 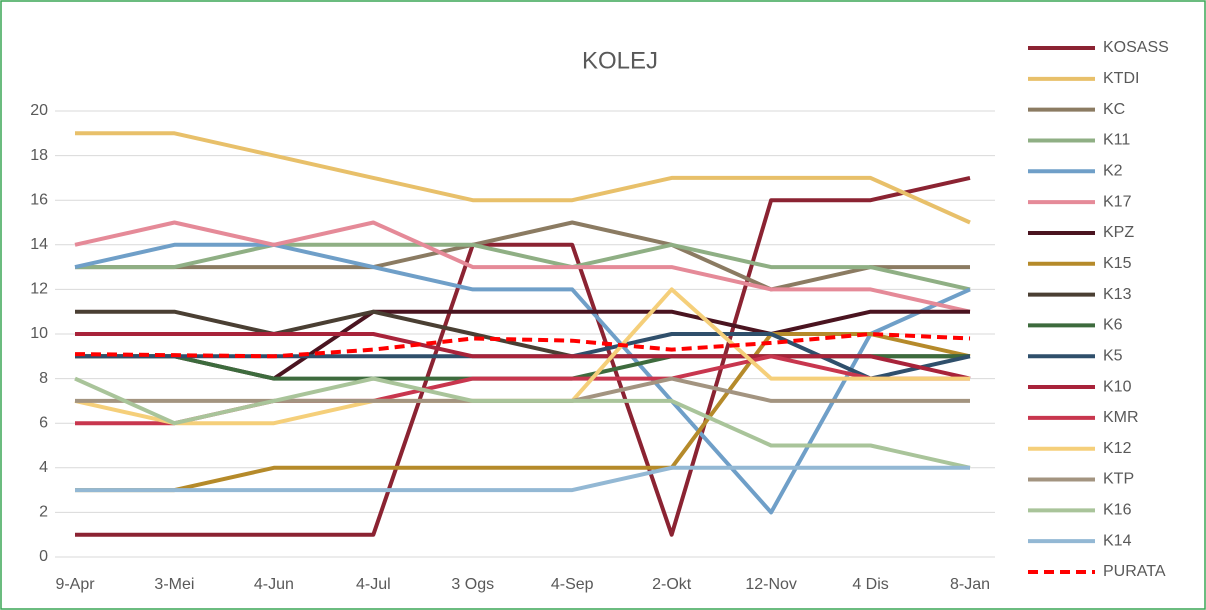 What do you see at coordinates (1136, 47) in the screenshot?
I see `legend-label: KOSASS` at bounding box center [1136, 47].